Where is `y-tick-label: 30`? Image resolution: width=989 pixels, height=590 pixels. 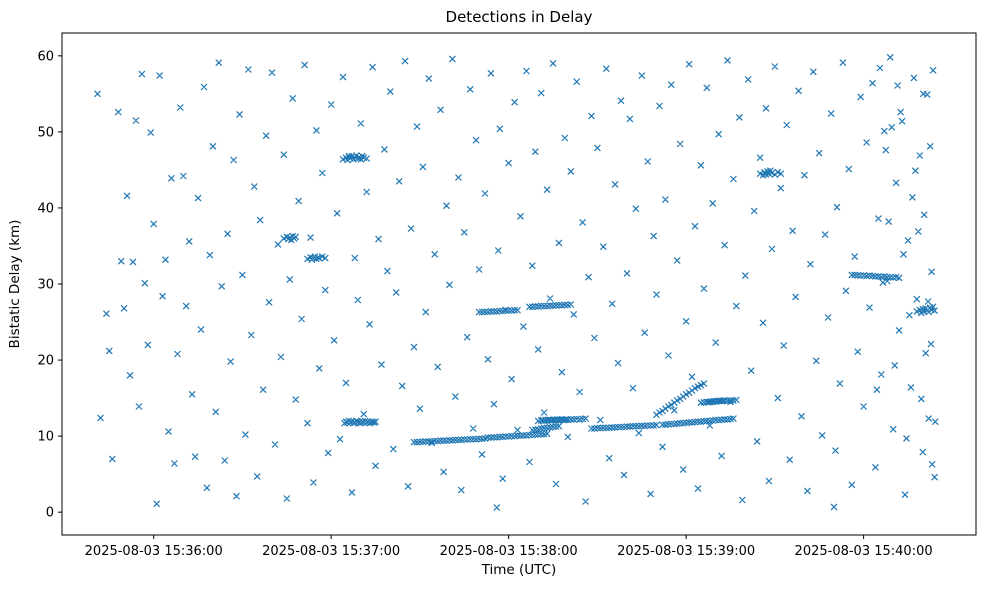
y-tick-label: 30 is located at coordinates (45, 285).